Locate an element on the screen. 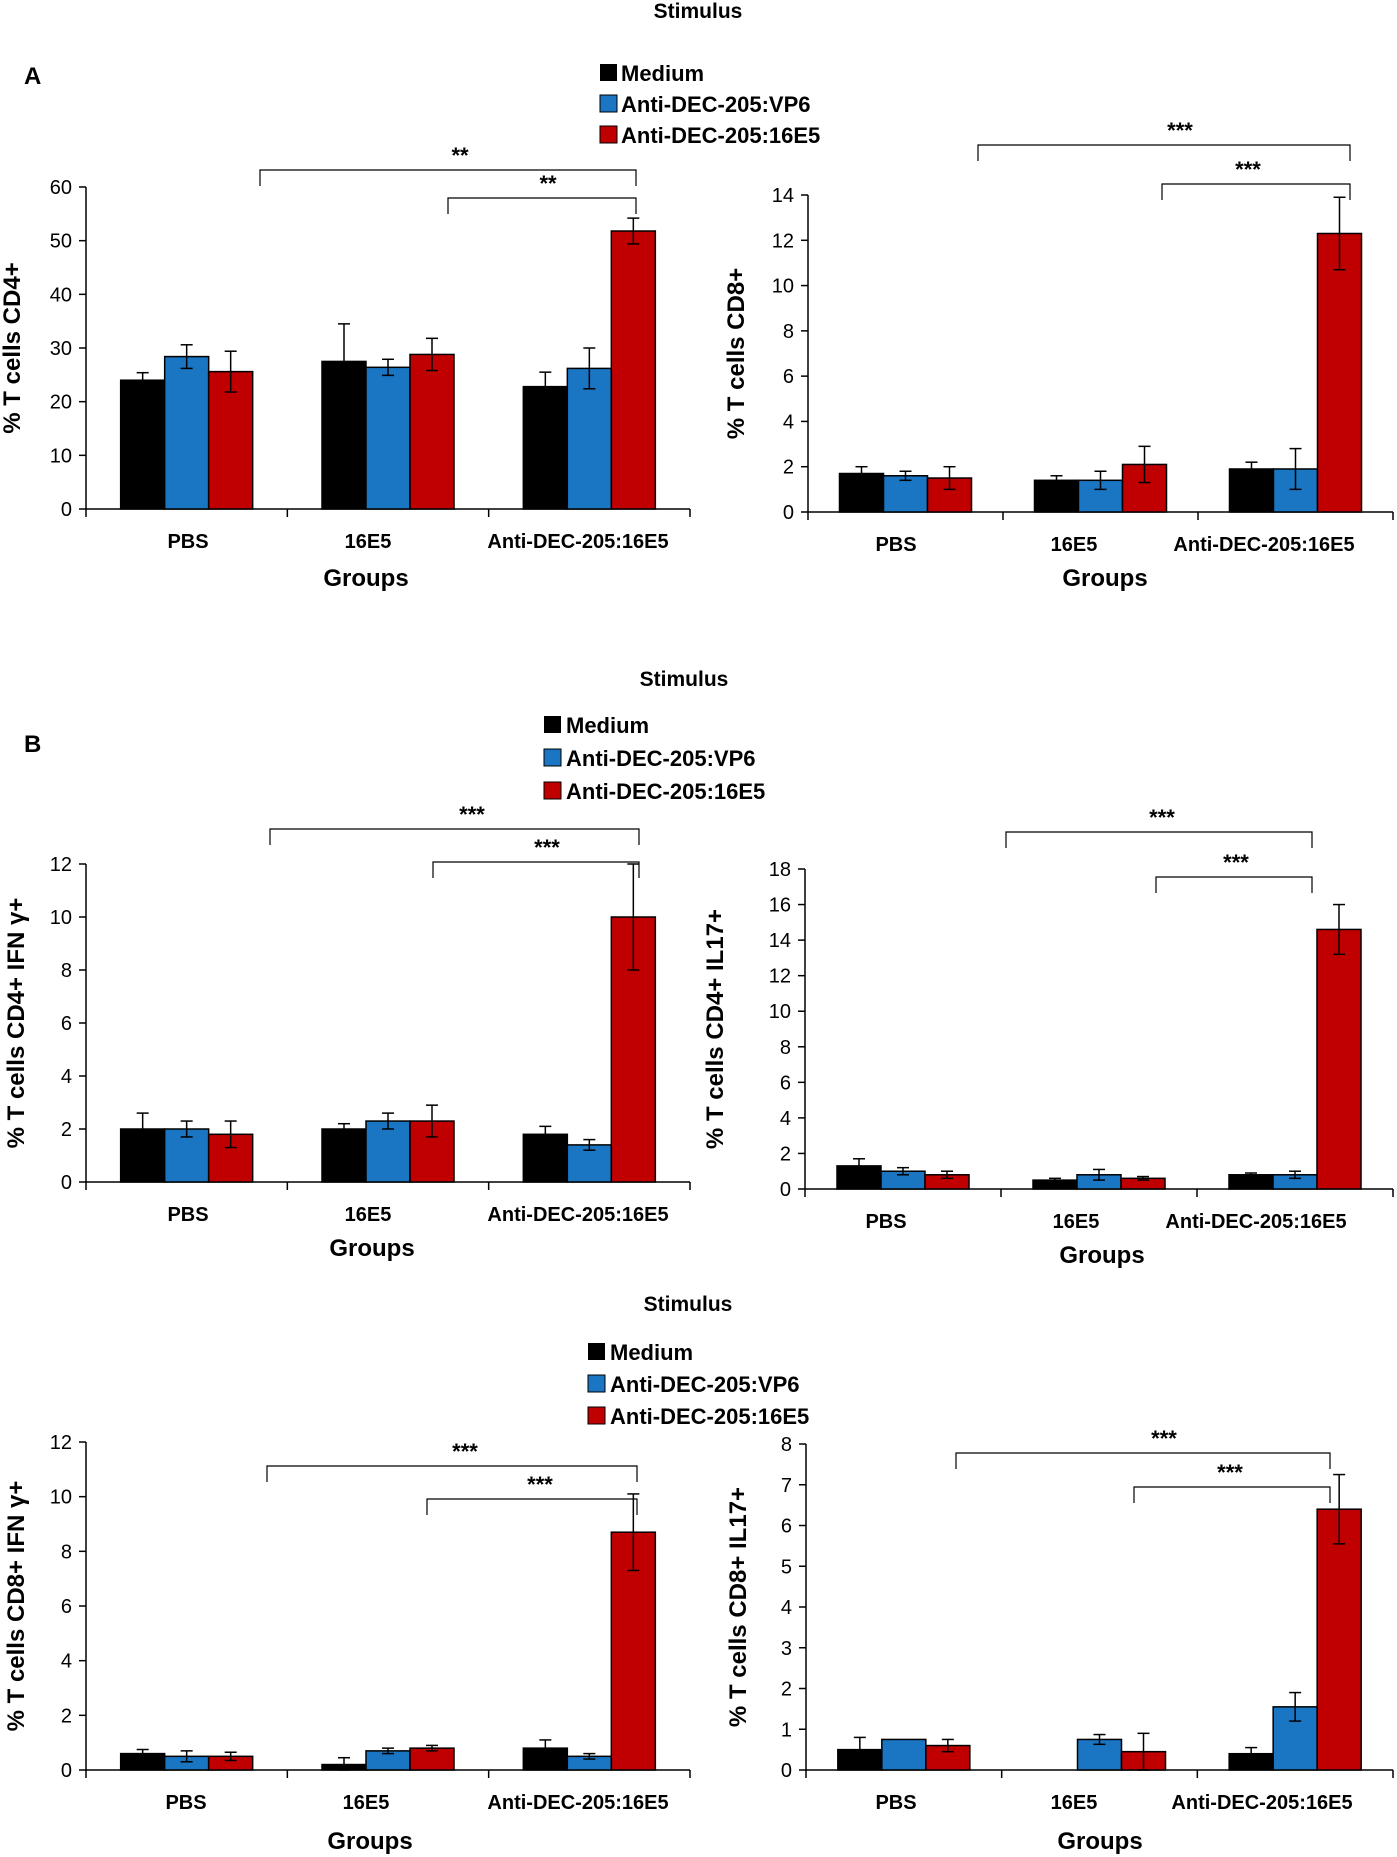 This screenshot has width=1397, height=1857. y-tick-label: 60 is located at coordinates (61, 188).